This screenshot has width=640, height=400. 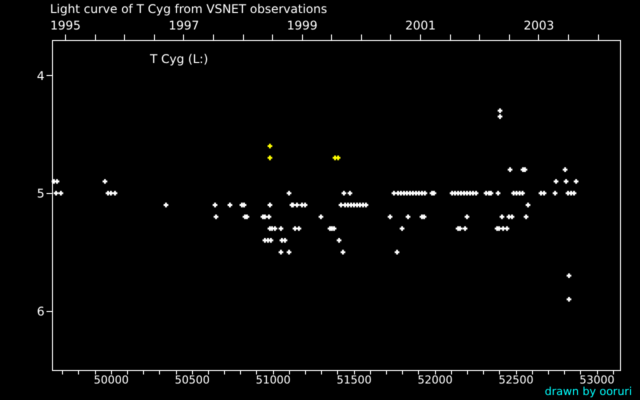 What do you see at coordinates (354, 380) in the screenshot?
I see `x-tick-label: 51500` at bounding box center [354, 380].